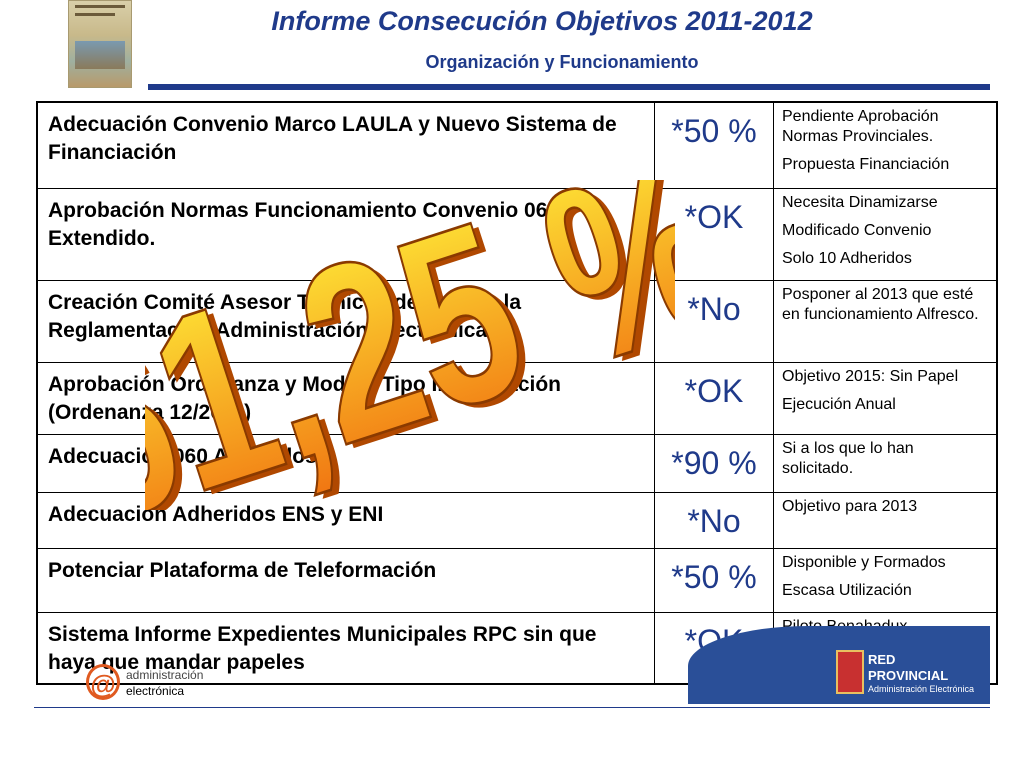 This screenshot has width=1024, height=768. I want to click on logo-text-line1: administración, so click(165, 675).